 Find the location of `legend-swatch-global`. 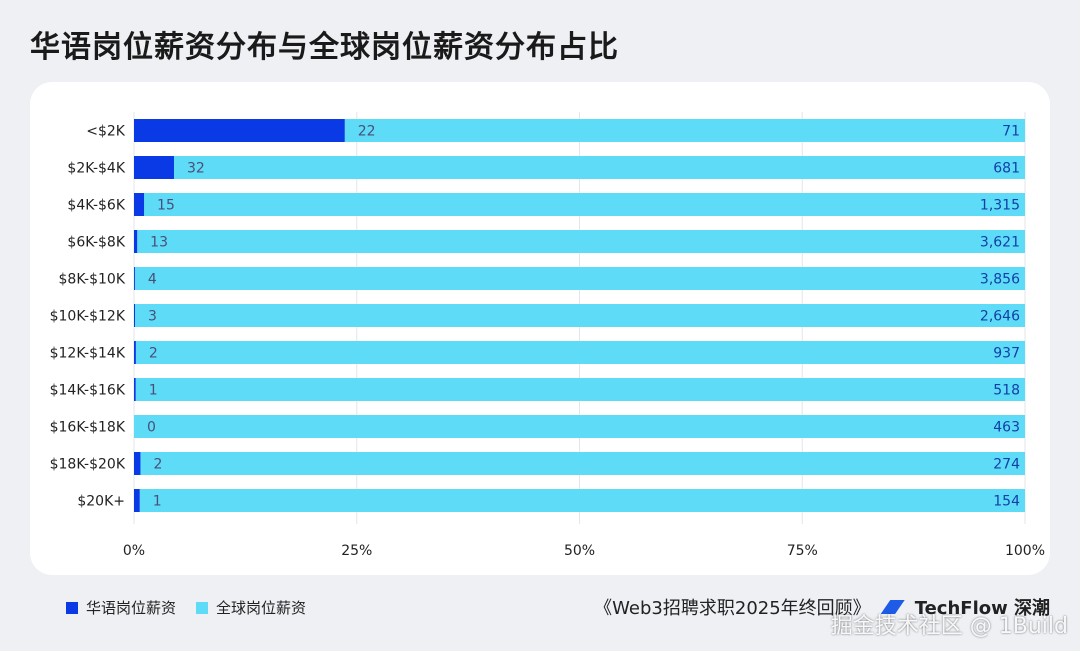

legend-swatch-global is located at coordinates (202, 607).